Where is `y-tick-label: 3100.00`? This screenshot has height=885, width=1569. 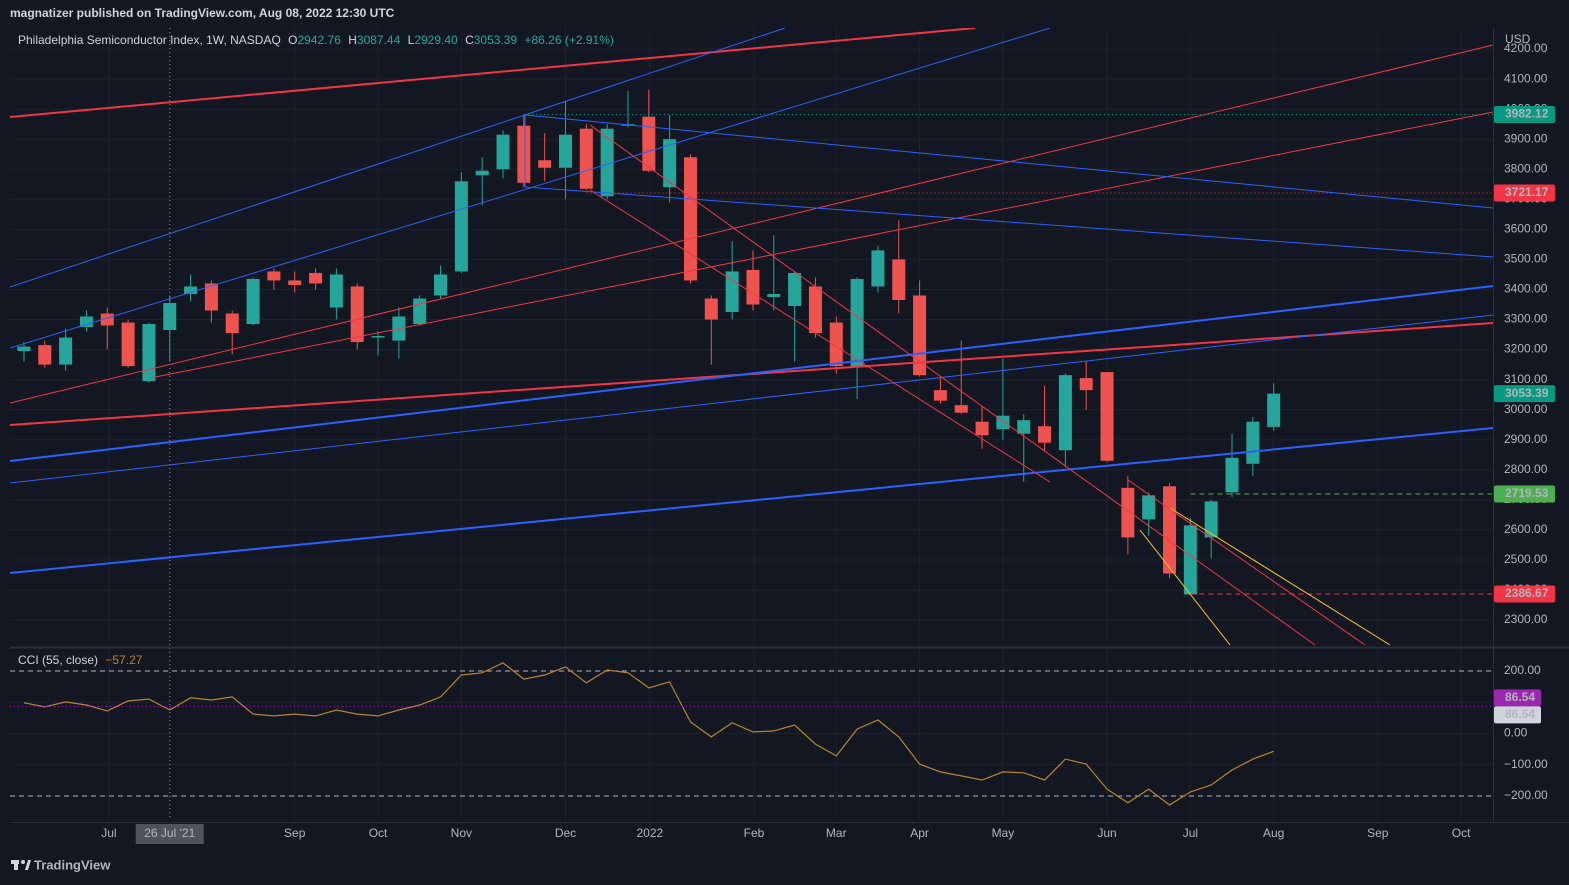 y-tick-label: 3100.00 is located at coordinates (1526, 379).